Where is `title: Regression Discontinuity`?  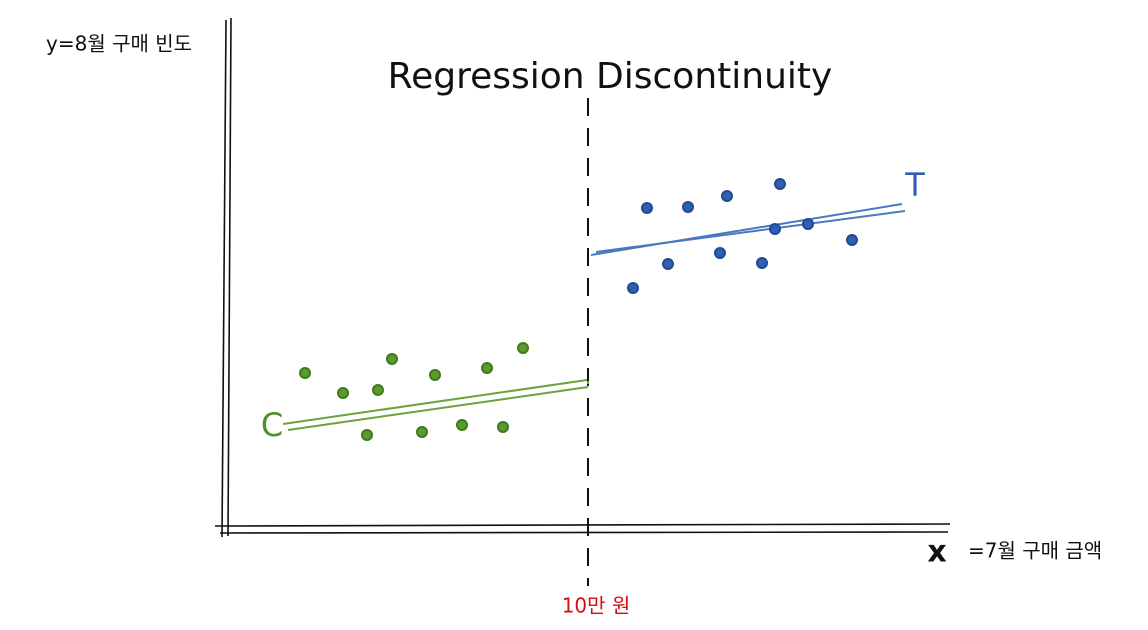
title: Regression Discontinuity is located at coordinates (610, 76).